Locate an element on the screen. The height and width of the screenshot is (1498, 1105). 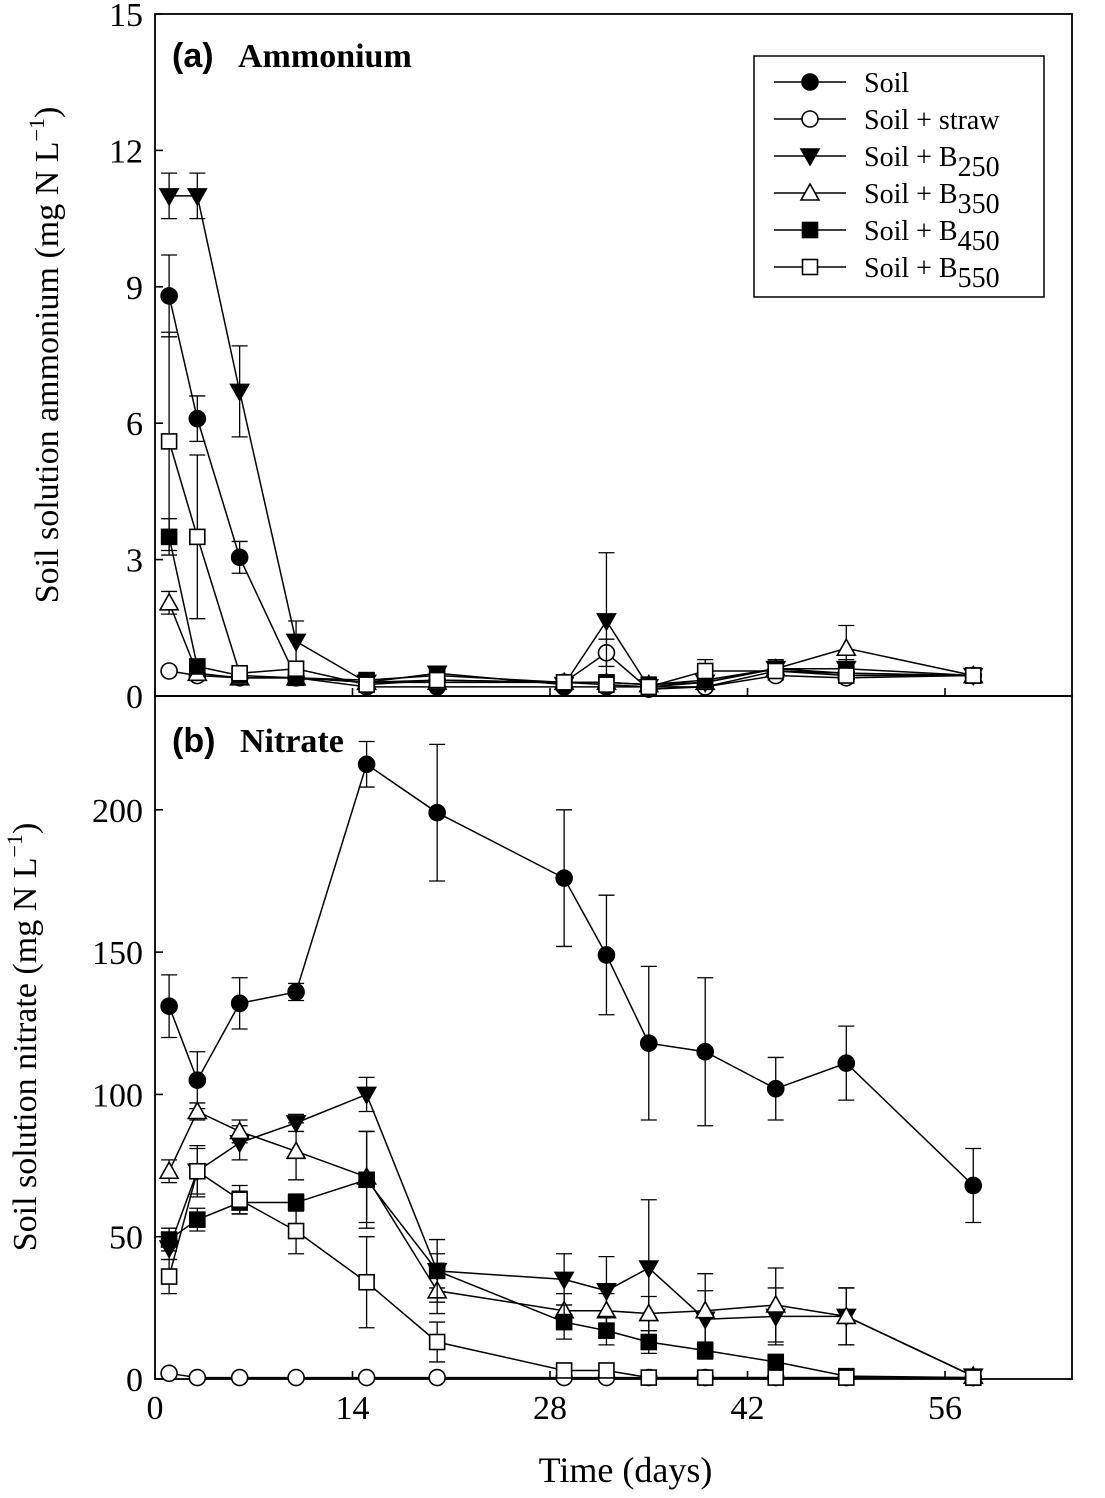
series-line is located at coordinates (571, 1243).